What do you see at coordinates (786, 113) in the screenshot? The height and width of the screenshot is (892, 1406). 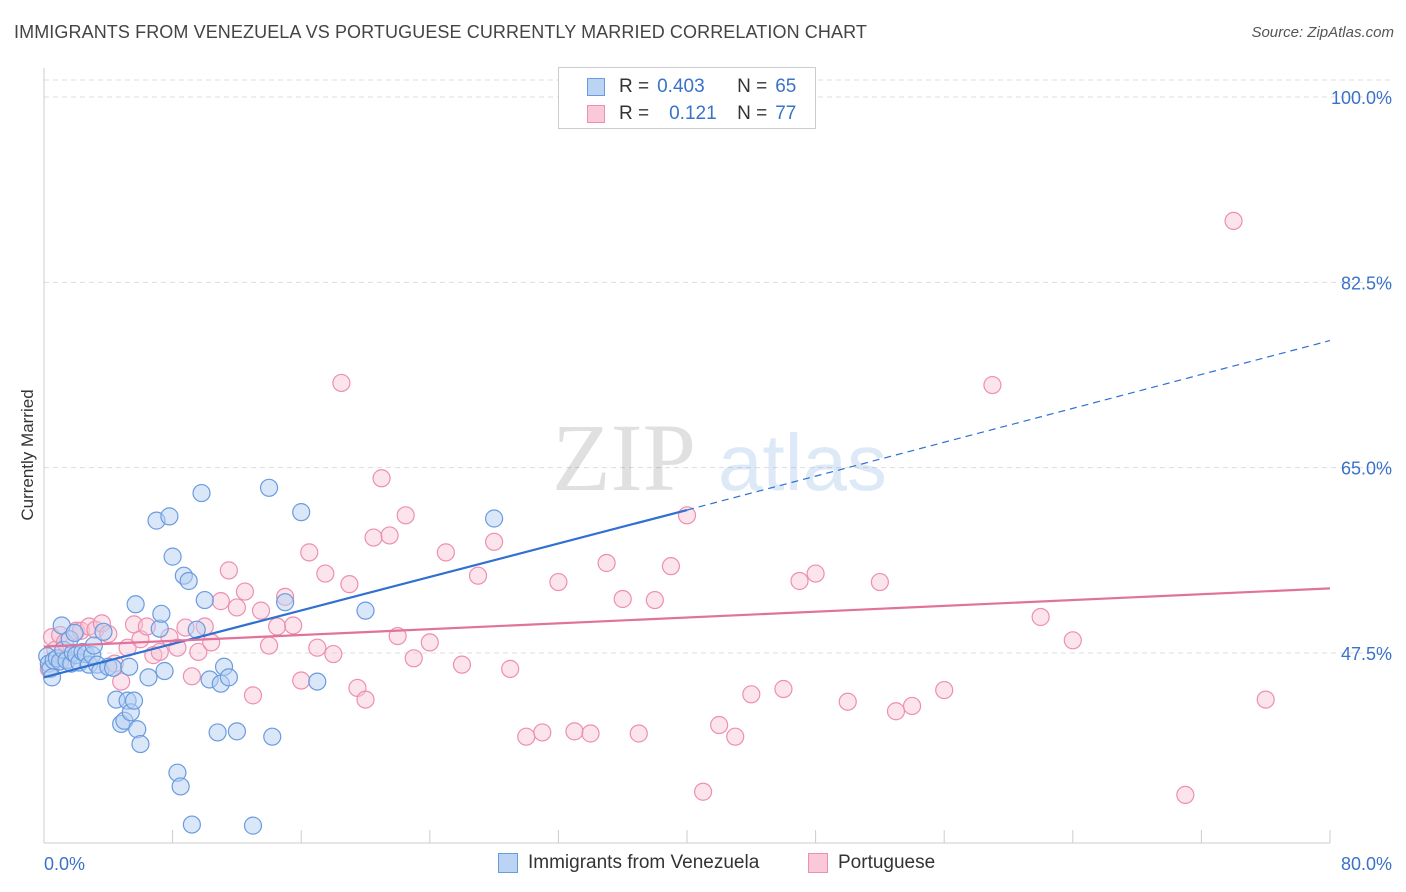 I see `legend-n-value: 77` at bounding box center [786, 113].